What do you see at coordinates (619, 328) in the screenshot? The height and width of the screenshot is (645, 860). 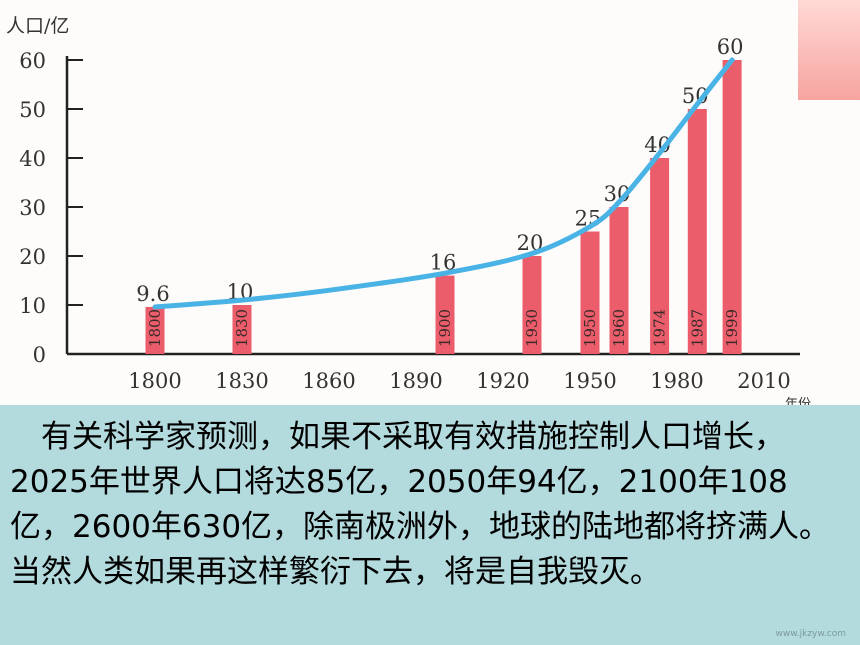 I see `bar-year-label: 1960` at bounding box center [619, 328].